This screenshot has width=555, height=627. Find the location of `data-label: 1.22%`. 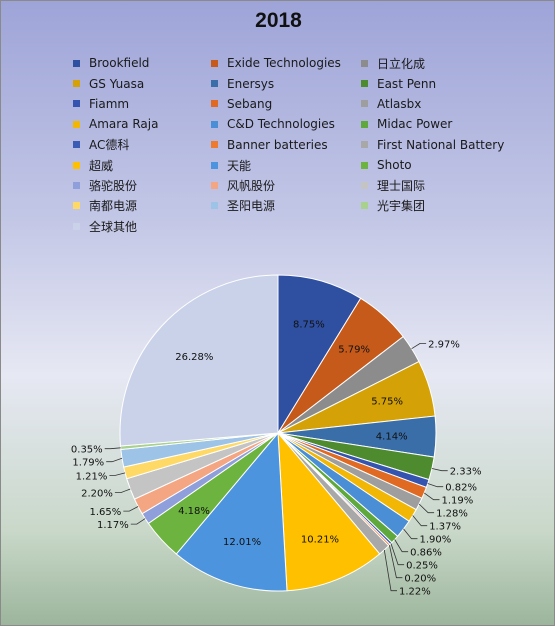

data-label: 1.22% is located at coordinates (415, 592).